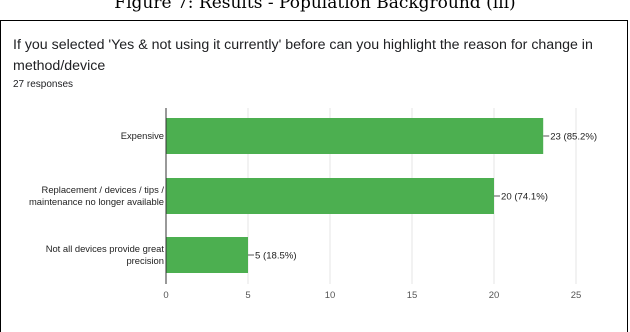 This screenshot has height=332, width=630. Describe the element at coordinates (43, 84) in the screenshot. I see `response-count: 27 responses` at that location.